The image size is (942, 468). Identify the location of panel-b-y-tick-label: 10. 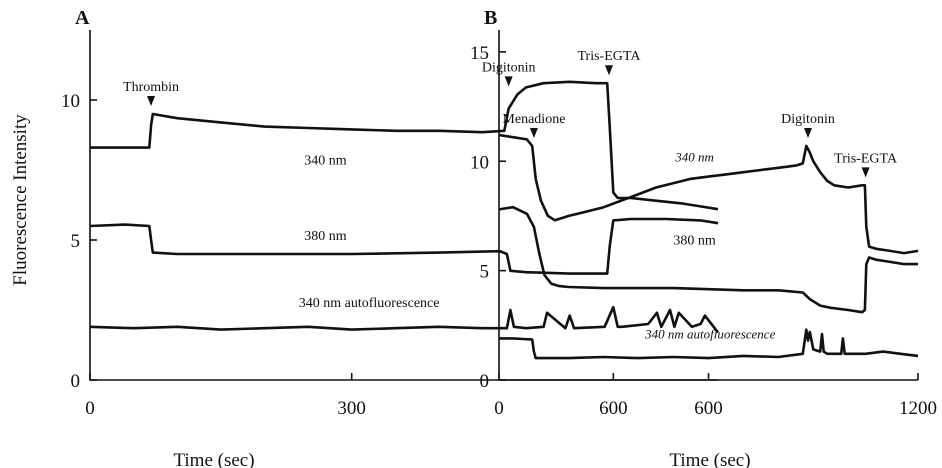
(479, 162).